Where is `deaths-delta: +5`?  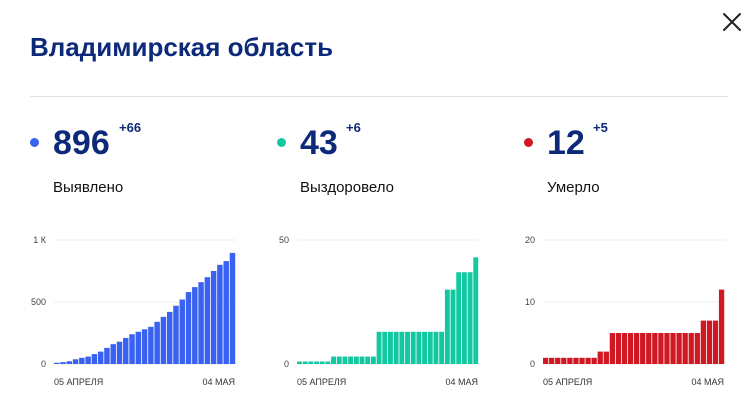 deaths-delta: +5 is located at coordinates (600, 127).